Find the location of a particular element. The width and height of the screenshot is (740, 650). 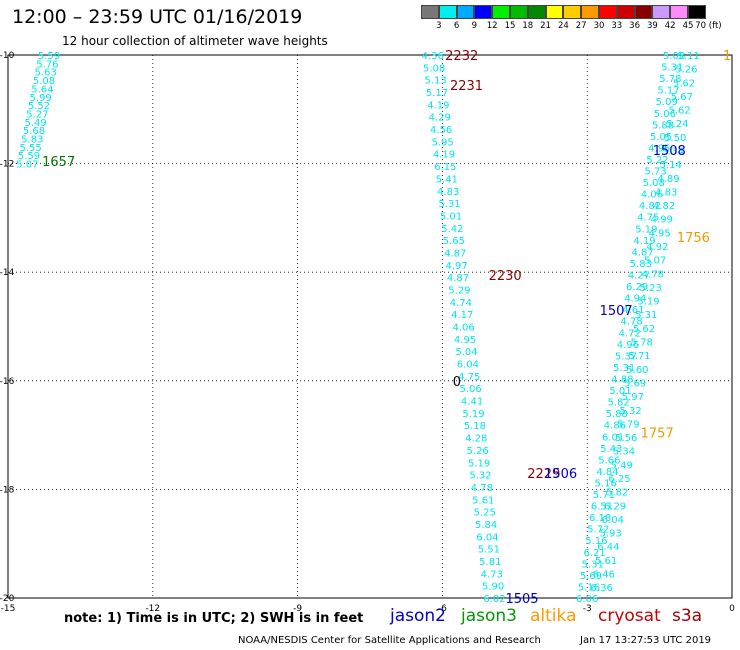

x-tick-label: -15 is located at coordinates (8, 609).